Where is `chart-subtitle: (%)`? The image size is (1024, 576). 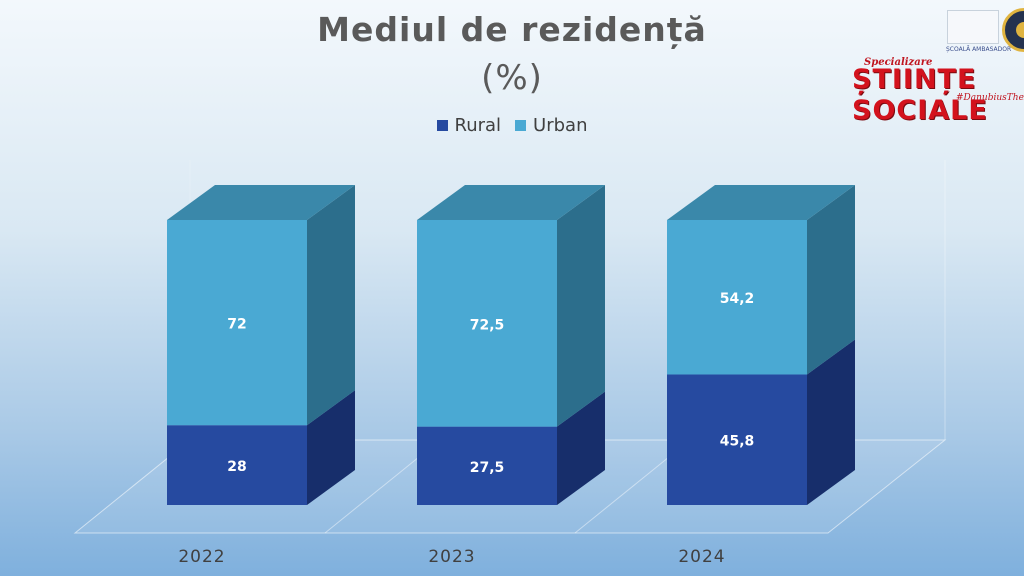 chart-subtitle: (%) is located at coordinates (512, 78).